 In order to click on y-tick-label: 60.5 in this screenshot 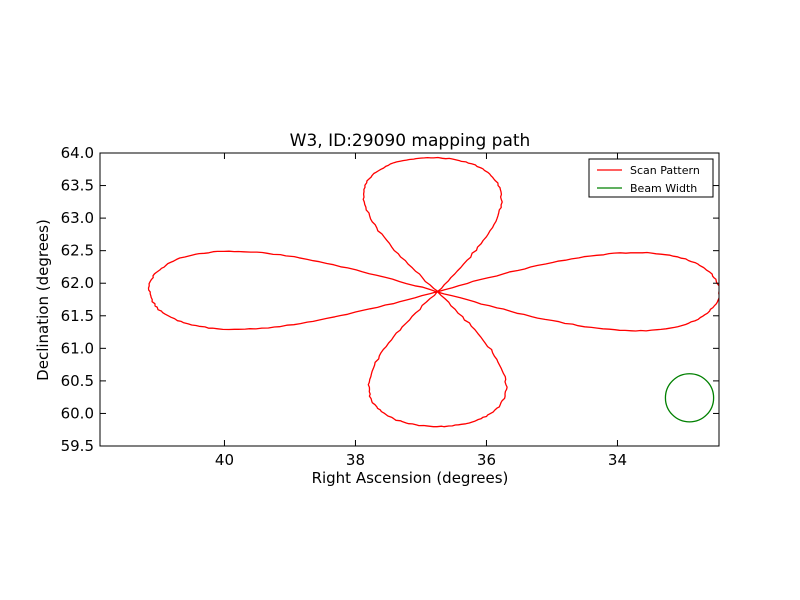, I will do `click(77, 381)`.